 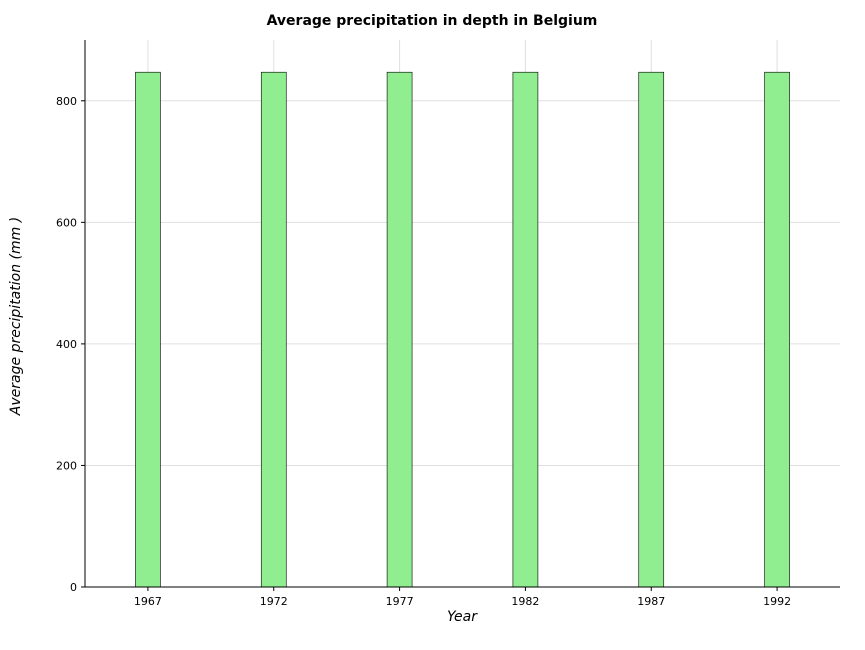 I want to click on y-axis-ticks: 0 200 400 600 800, so click(x=70, y=344).